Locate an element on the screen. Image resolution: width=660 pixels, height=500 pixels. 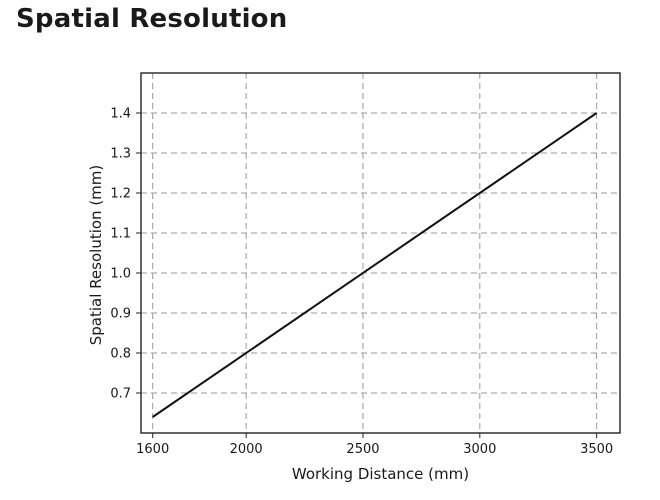
y-tick-label: 1.2 is located at coordinates (120, 194).